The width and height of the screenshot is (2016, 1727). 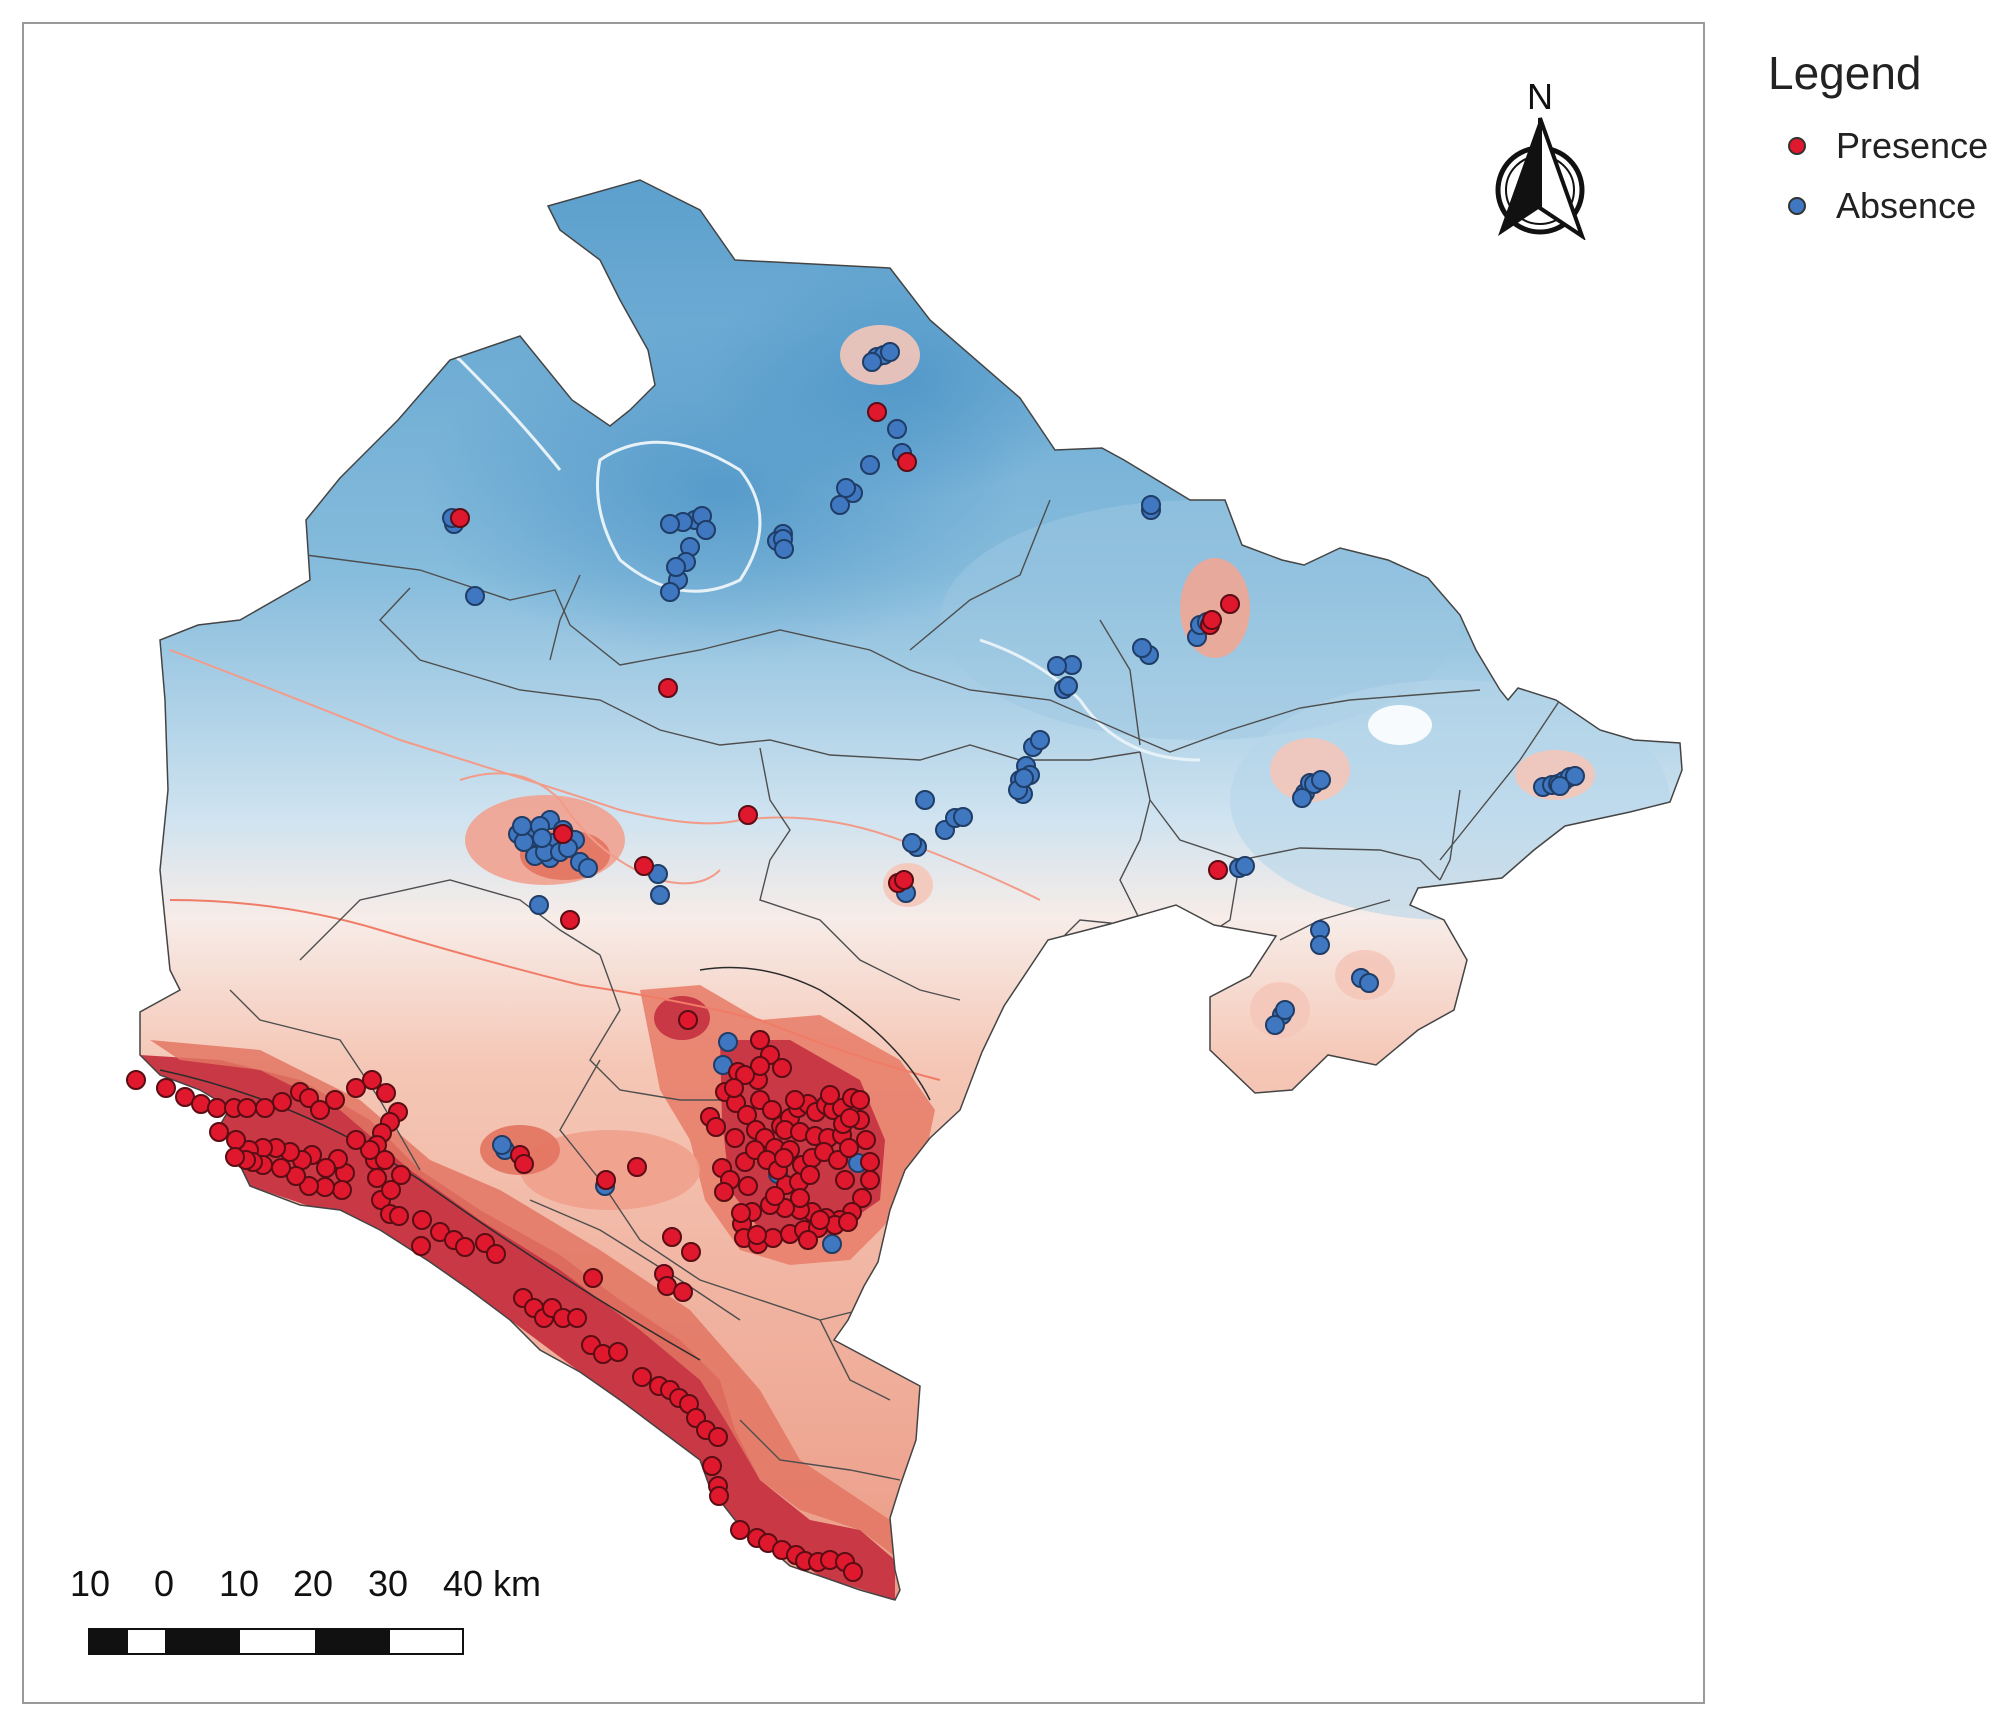 I want to click on scale-bar-labels: 10 0 10 20 30 40 km, so click(x=322, y=1588).